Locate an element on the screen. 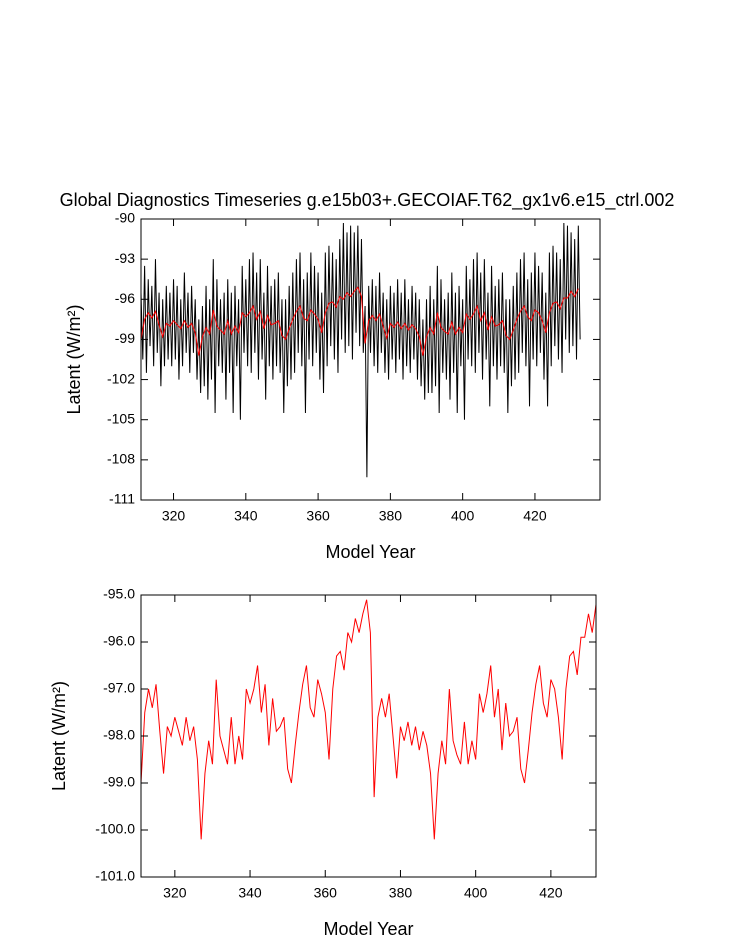 This screenshot has height=945, width=733. y-tick-label: -93 is located at coordinates (125, 258).